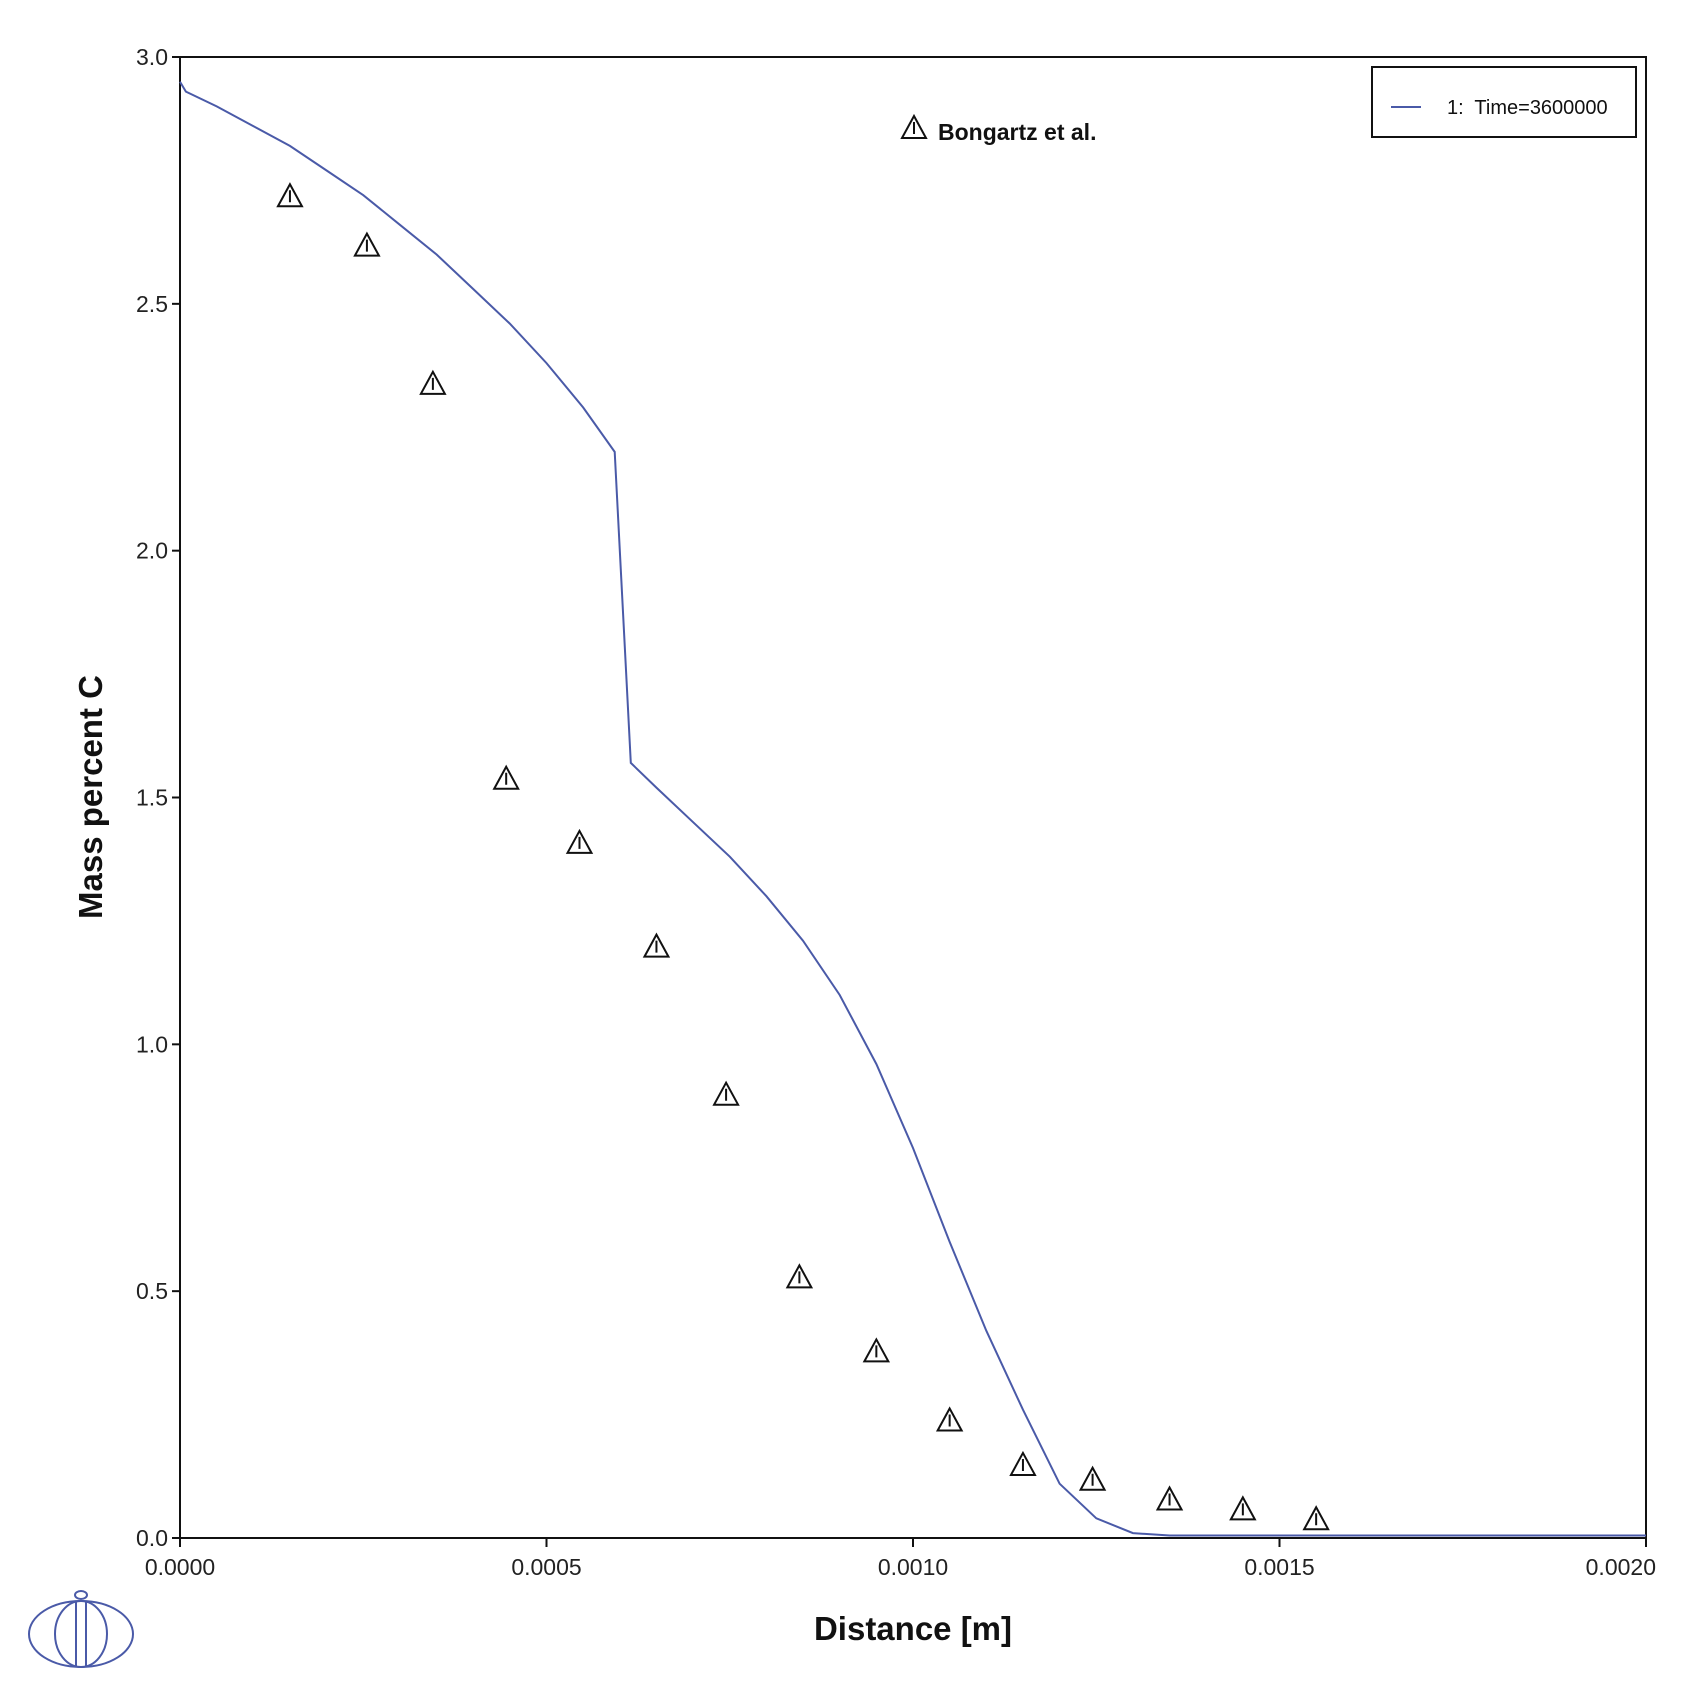 The height and width of the screenshot is (1692, 1692). What do you see at coordinates (152, 551) in the screenshot?
I see `y-tick-label: 2.0` at bounding box center [152, 551].